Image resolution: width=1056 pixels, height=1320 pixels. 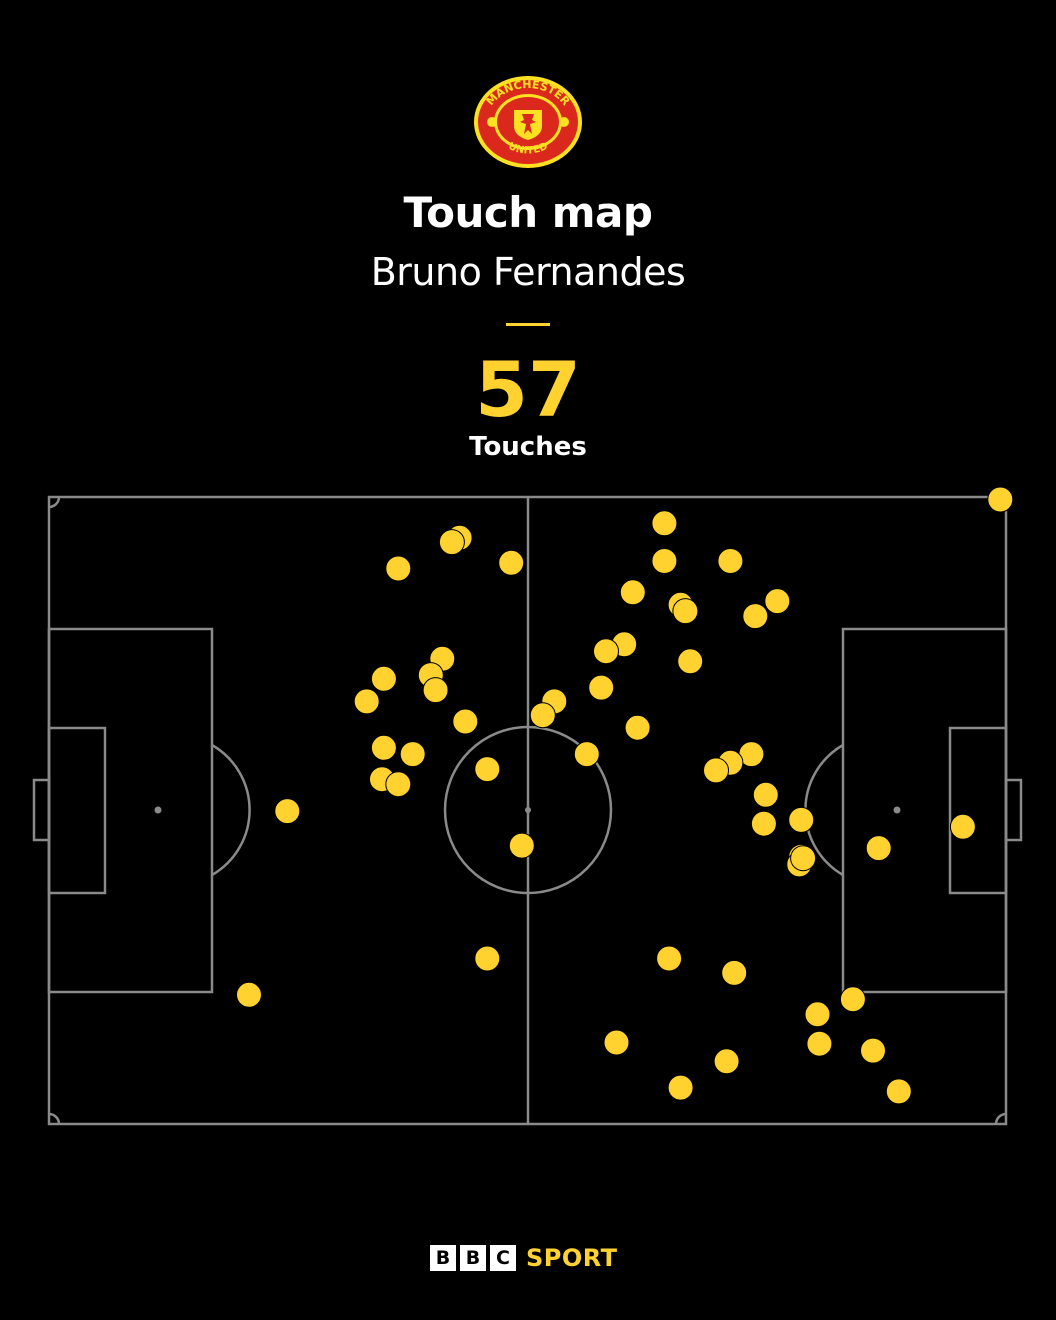 What do you see at coordinates (528, 125) in the screenshot?
I see `crest-devil-icon` at bounding box center [528, 125].